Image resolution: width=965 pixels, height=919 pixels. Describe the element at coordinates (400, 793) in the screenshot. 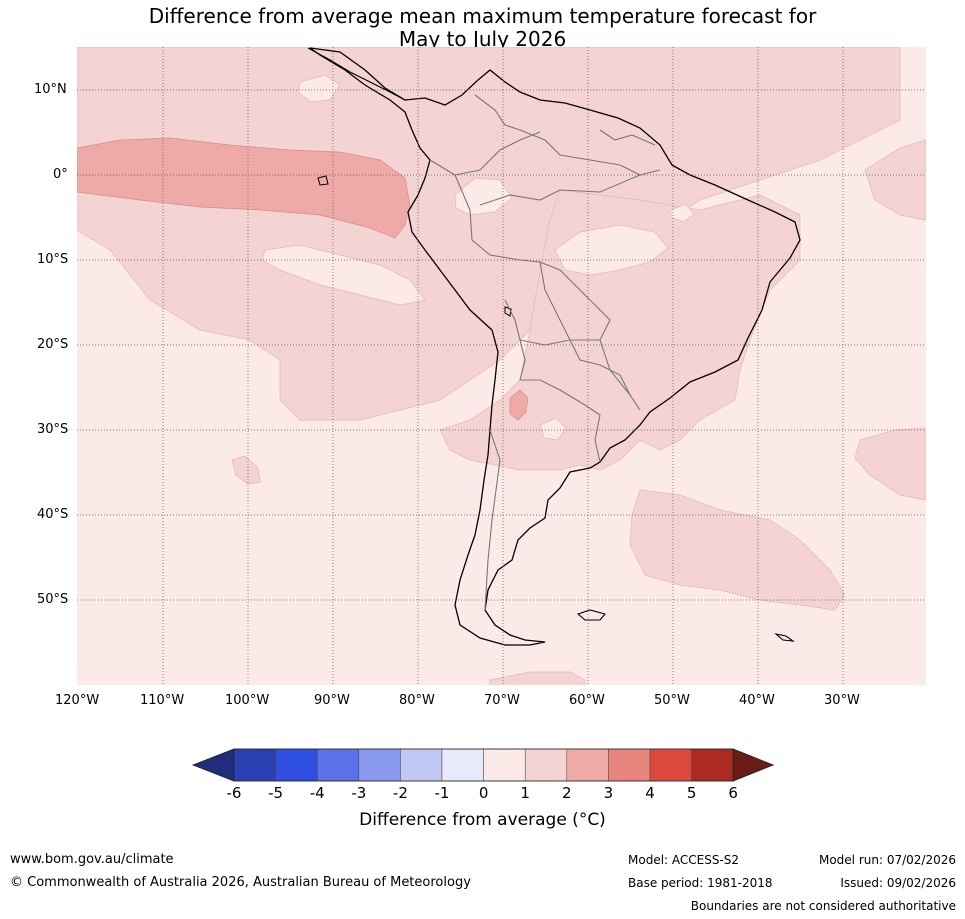

I see `colorbar-tick-label: -2` at that location.